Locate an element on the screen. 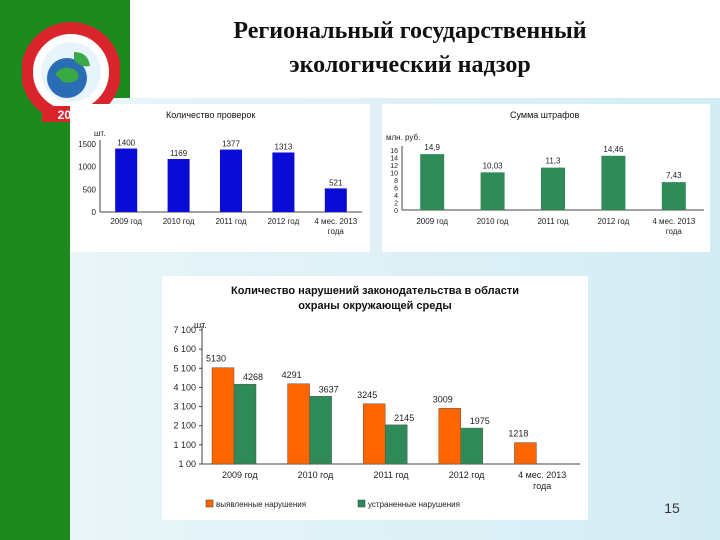 Image resolution: width=720 pixels, height=540 pixels. y-tick-label: 3 100 is located at coordinates (184, 407).